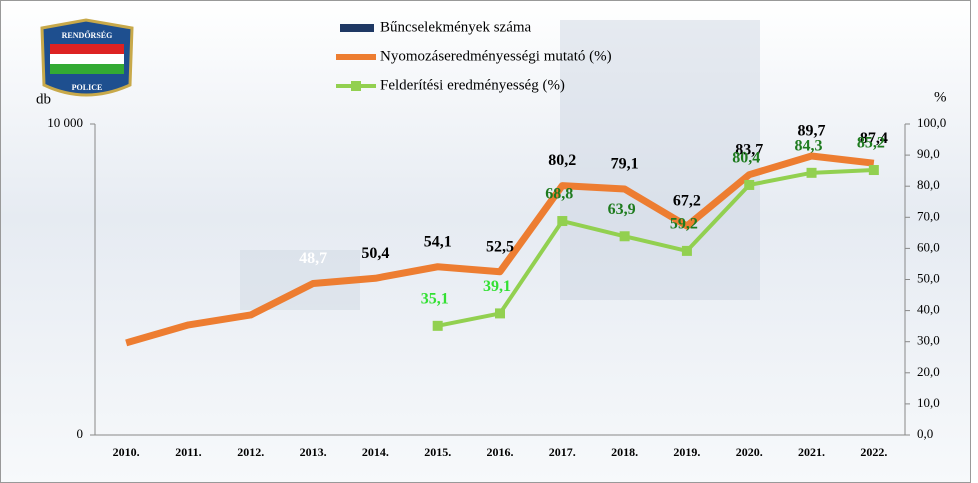  What do you see at coordinates (438, 241) in the screenshot?
I see `data-label: 54,1` at bounding box center [438, 241].